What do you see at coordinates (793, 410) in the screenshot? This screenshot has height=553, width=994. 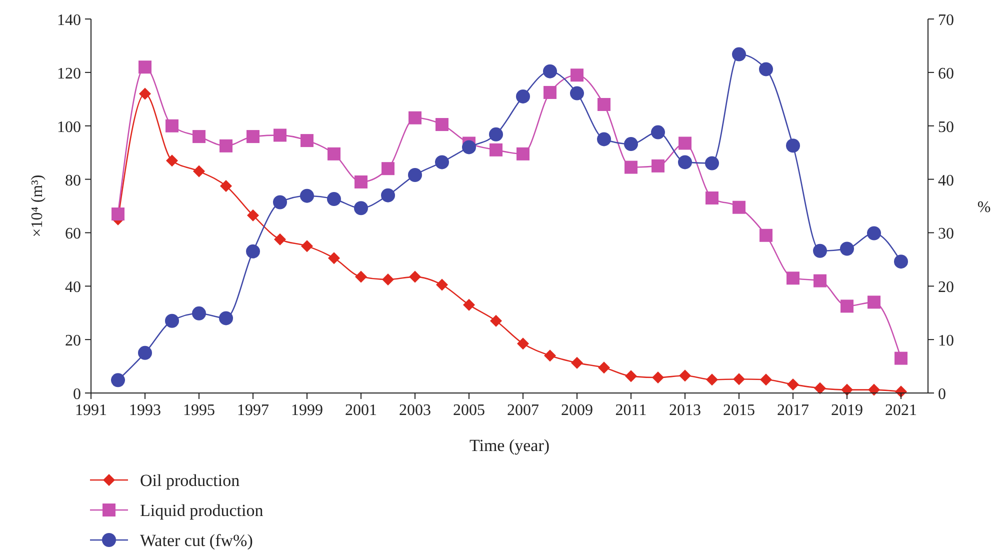 I see `x-tick-label: 2017` at bounding box center [793, 410].